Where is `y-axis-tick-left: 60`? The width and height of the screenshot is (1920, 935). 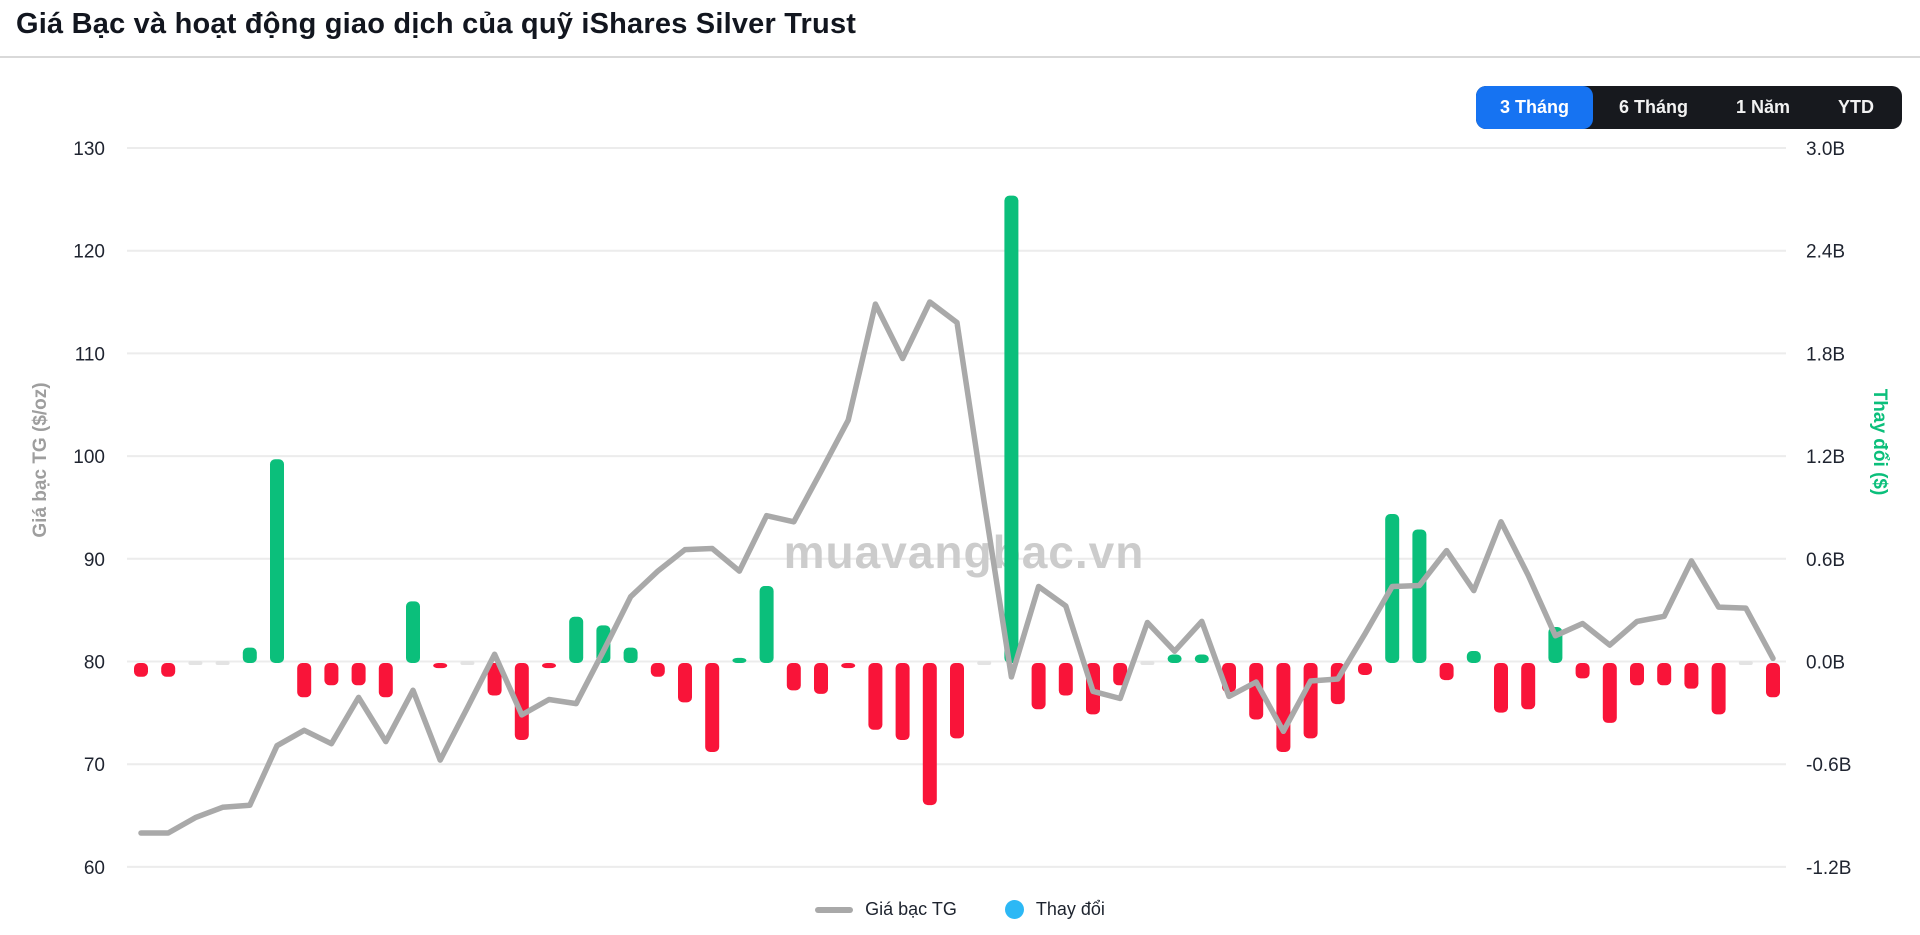
y-axis-tick-left: 60 is located at coordinates (94, 868).